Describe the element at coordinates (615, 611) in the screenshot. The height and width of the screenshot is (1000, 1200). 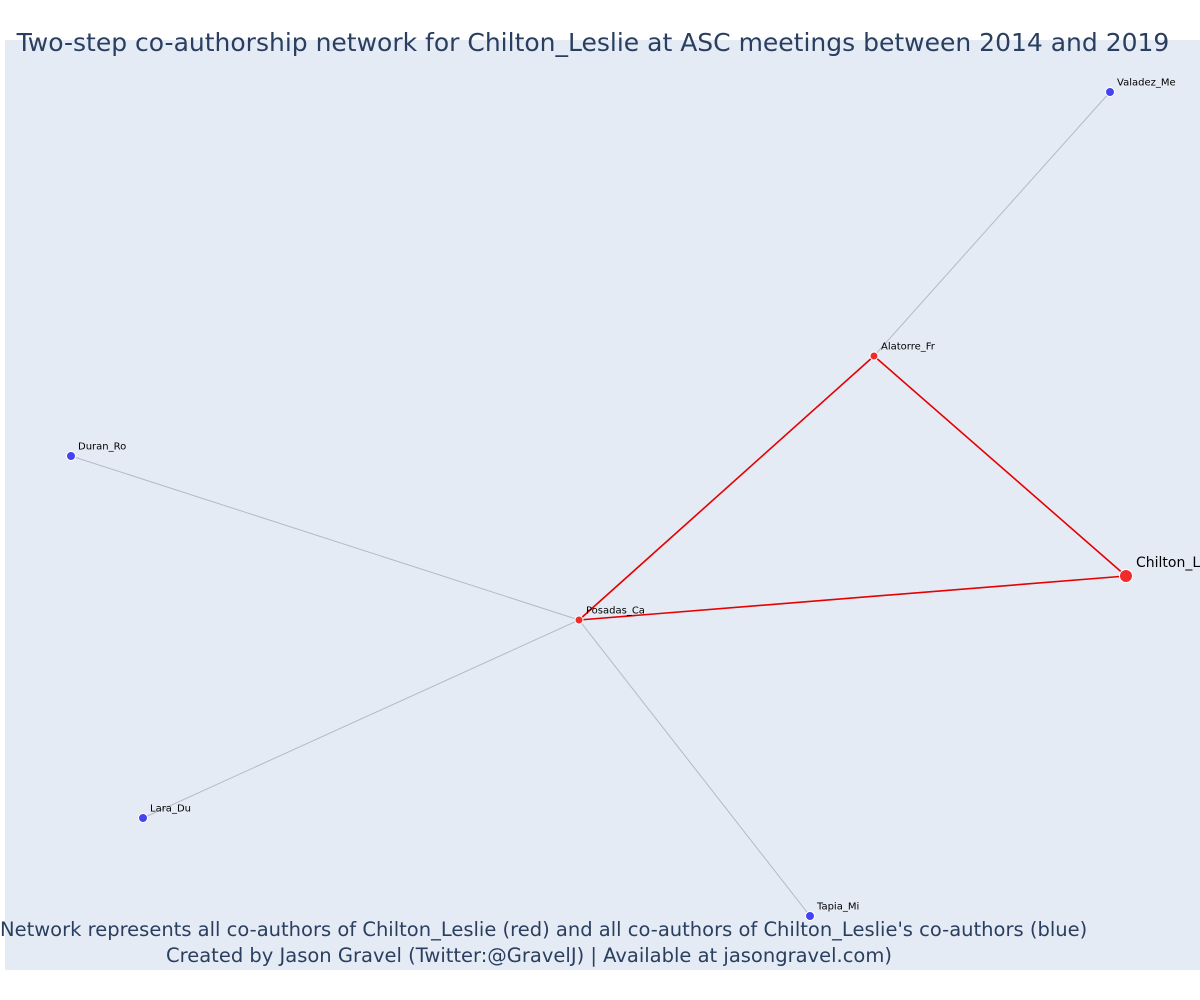
I see `node-label-posadas-ca: Posadas_Ca` at that location.